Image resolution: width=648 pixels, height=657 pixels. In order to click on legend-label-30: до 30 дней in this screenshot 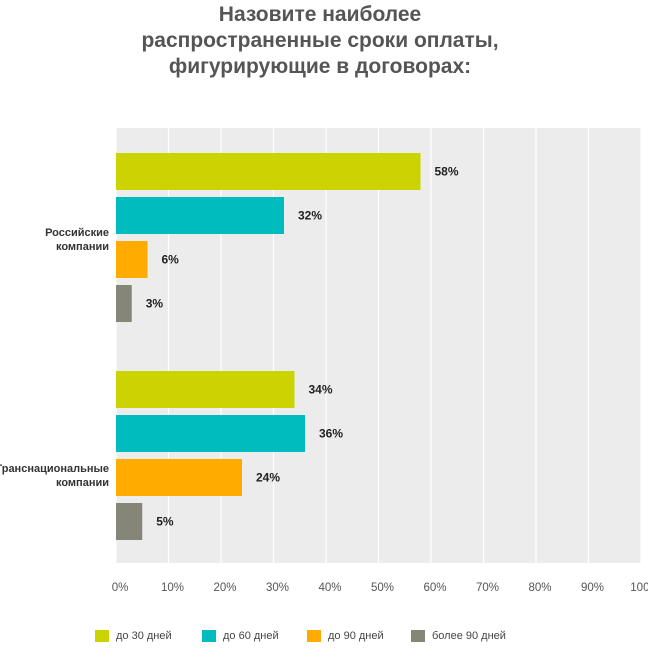, I will do `click(144, 636)`.